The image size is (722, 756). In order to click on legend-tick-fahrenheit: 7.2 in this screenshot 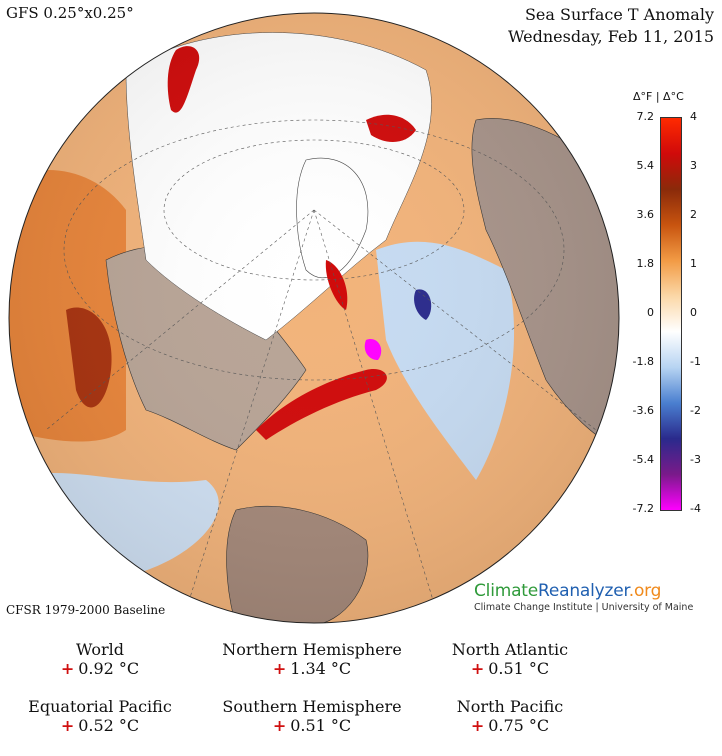, I will do `click(645, 116)`.